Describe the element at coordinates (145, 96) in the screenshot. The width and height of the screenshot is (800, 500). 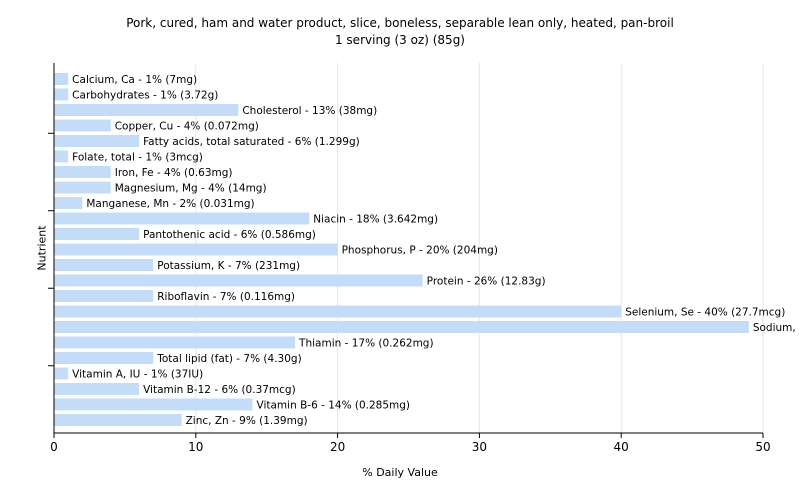
I see `bar-label: Carbohydrates - 1% (3.72g)` at that location.